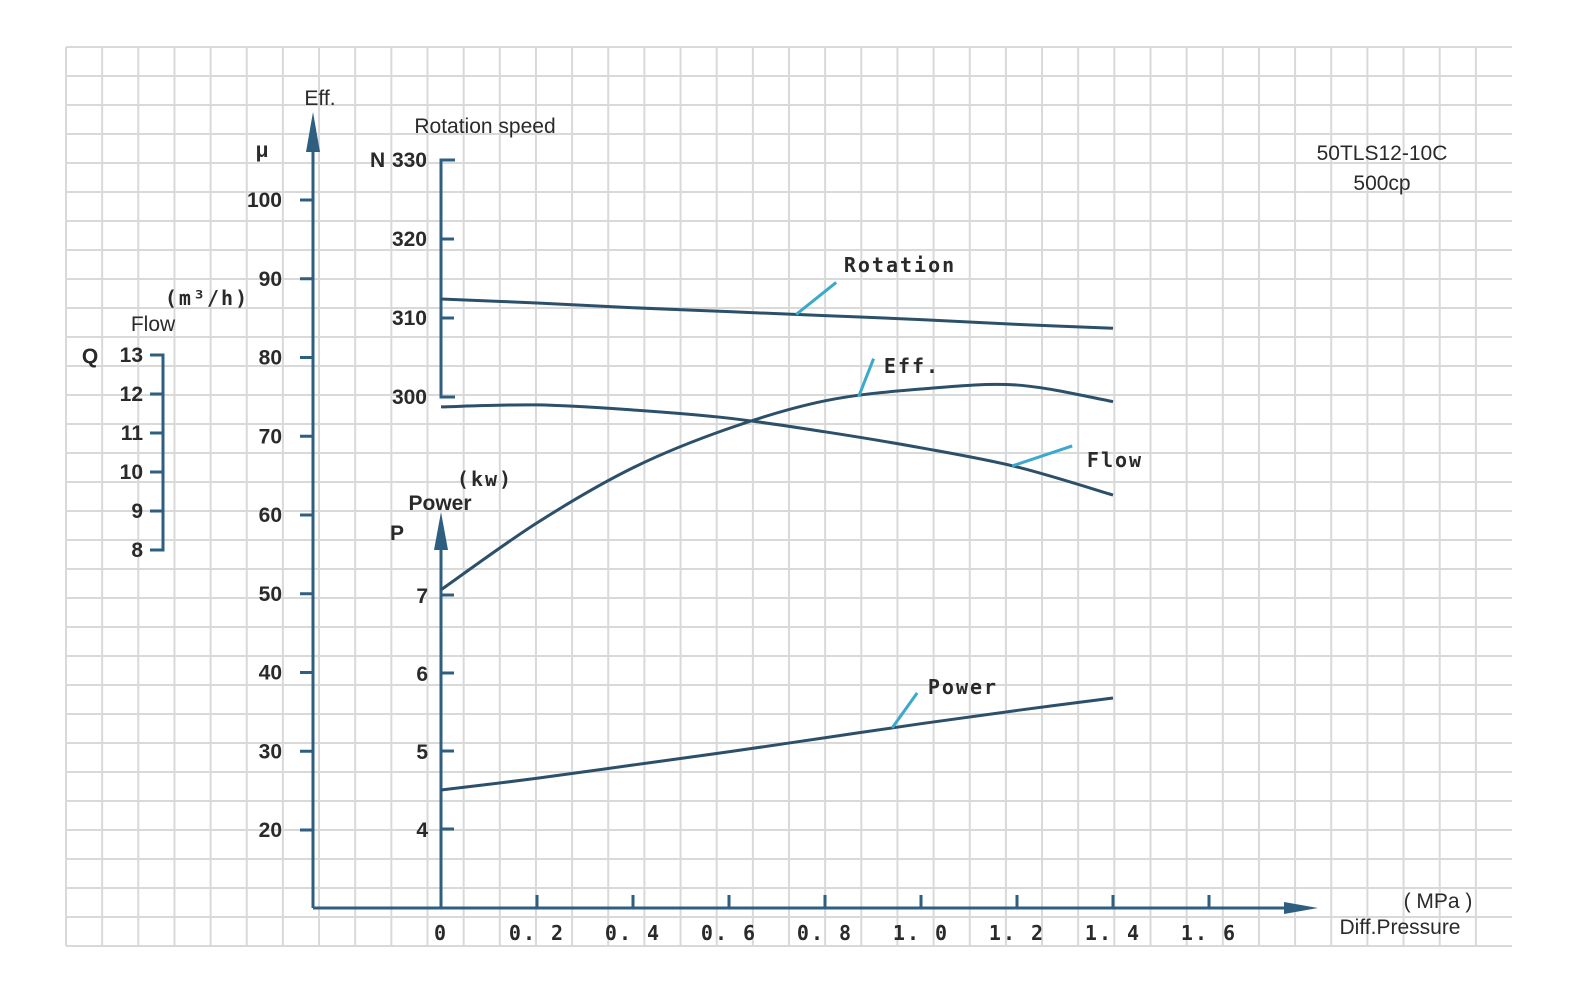 The height and width of the screenshot is (1000, 1589). Describe the element at coordinates (270, 436) in the screenshot. I see `eff-tick-label: 70` at that location.